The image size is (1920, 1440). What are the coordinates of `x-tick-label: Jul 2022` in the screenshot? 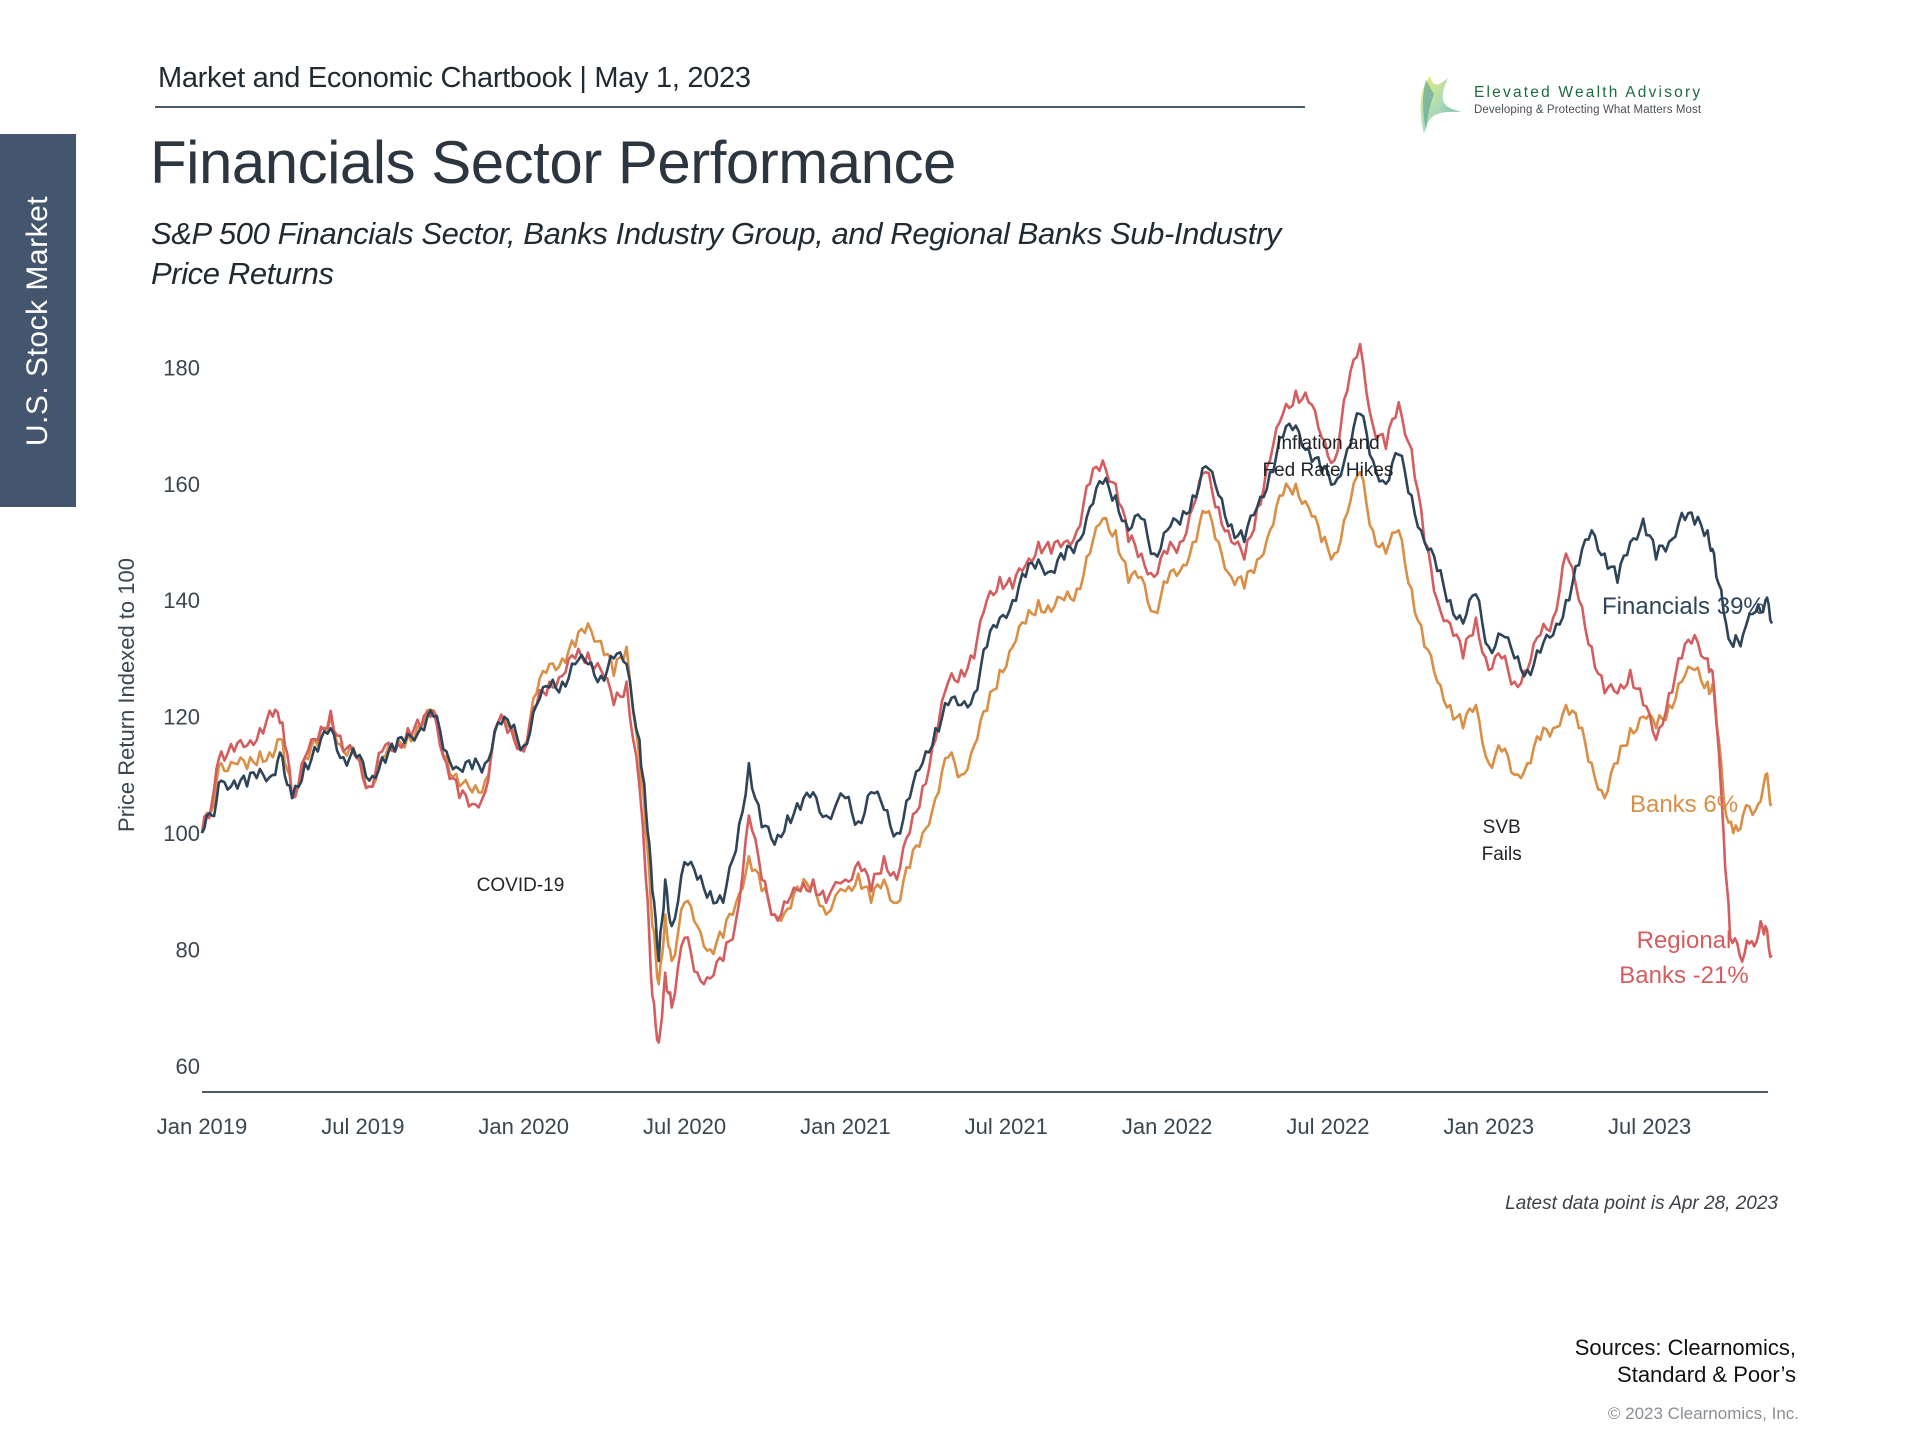 It's located at (1327, 1126).